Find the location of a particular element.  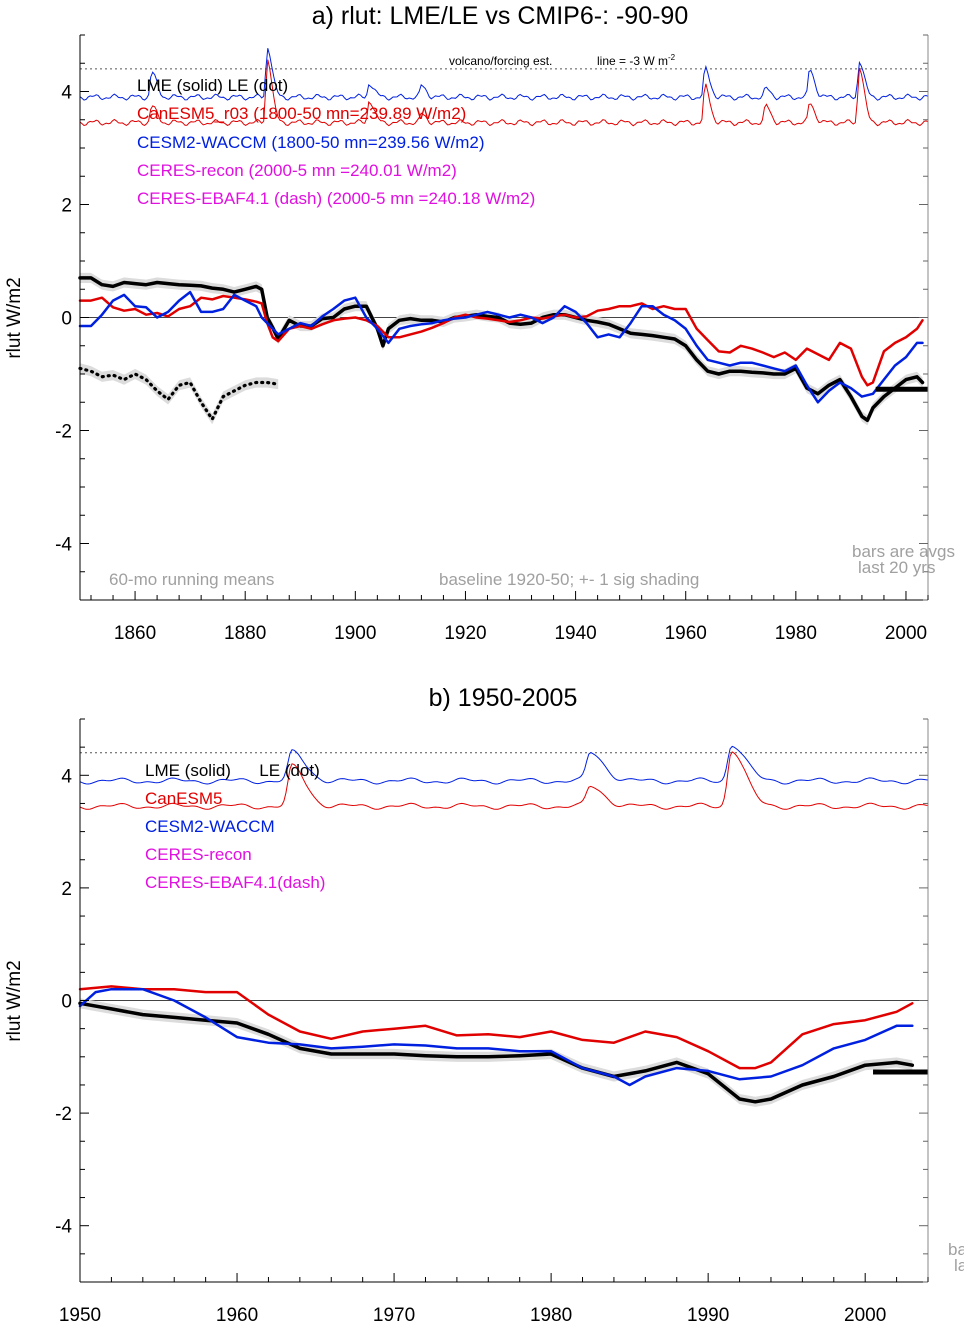

volcano-line-label-superscript: -2 is located at coordinates (672, 57).